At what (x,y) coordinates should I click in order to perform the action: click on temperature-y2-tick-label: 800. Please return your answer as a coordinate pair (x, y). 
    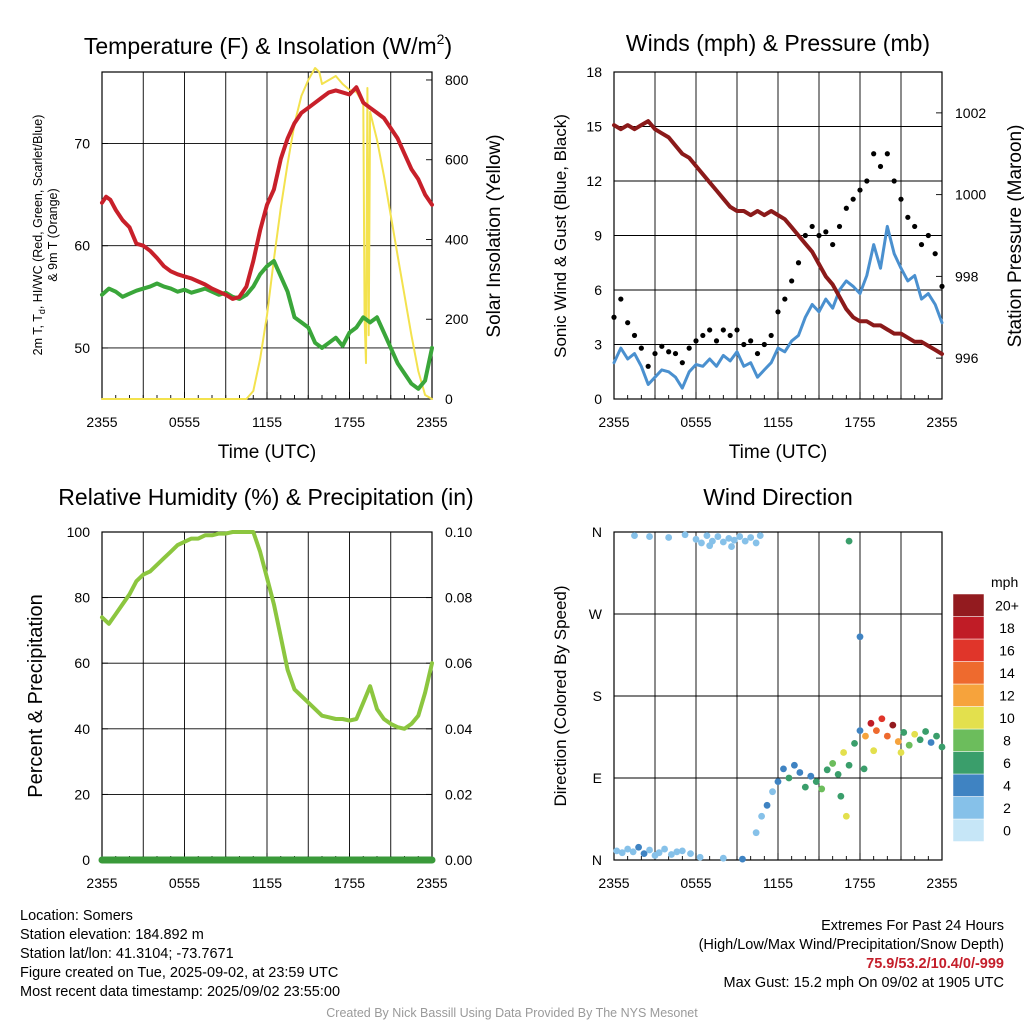
    Looking at the image, I should click on (457, 80).